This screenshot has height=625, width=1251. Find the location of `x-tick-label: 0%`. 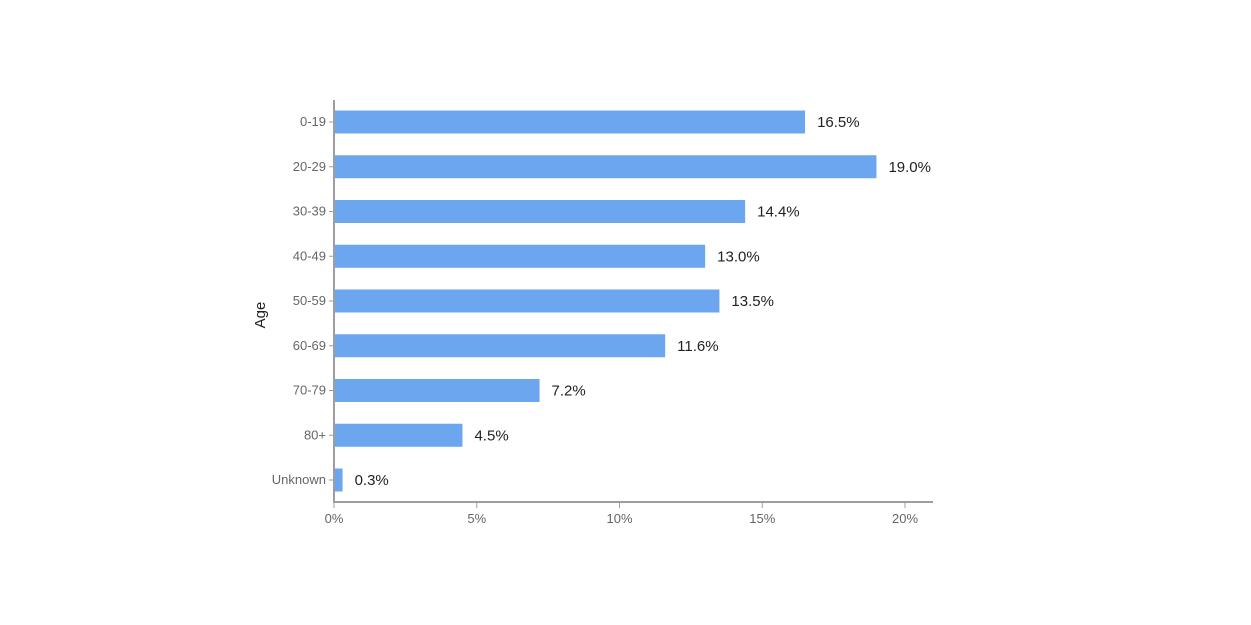

x-tick-label: 0% is located at coordinates (334, 518).